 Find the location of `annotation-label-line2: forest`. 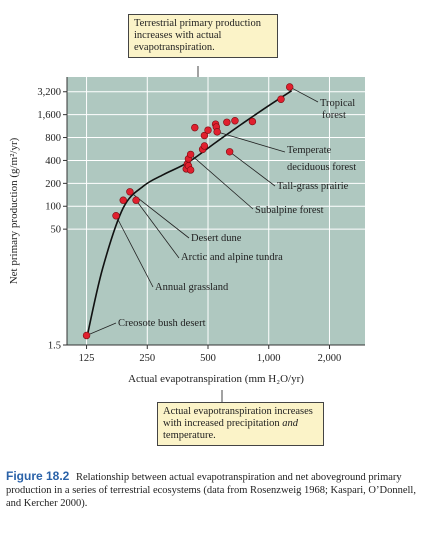

annotation-label-line2: forest is located at coordinates (334, 115).